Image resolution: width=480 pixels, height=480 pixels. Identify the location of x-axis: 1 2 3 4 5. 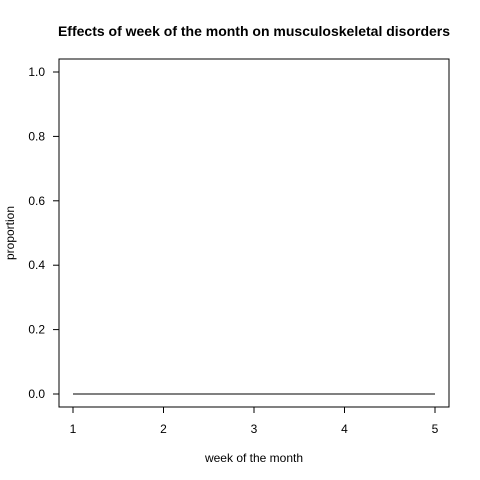
(254, 421).